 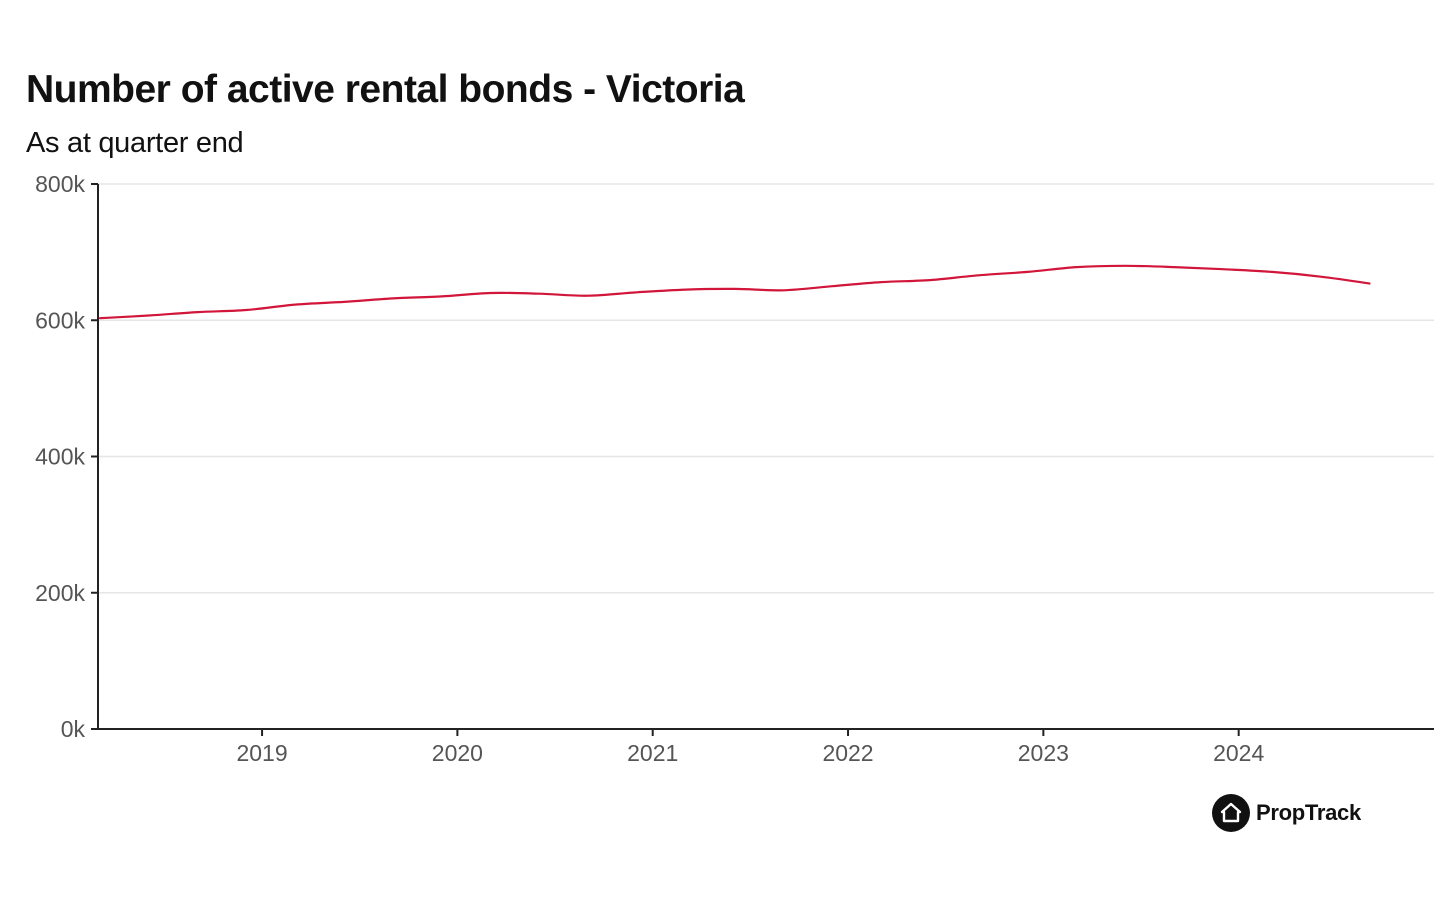 What do you see at coordinates (1231, 813) in the screenshot?
I see `house-icon` at bounding box center [1231, 813].